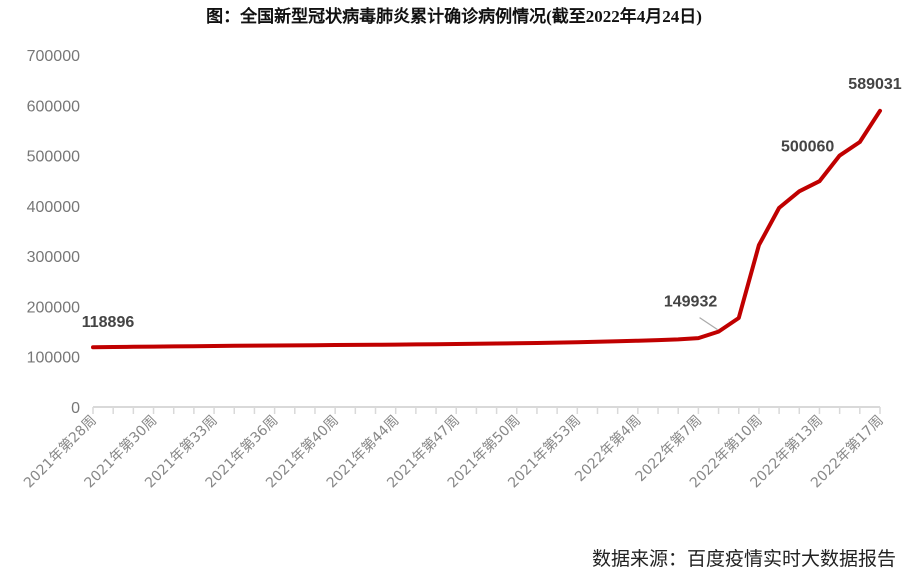  Describe the element at coordinates (708, 324) in the screenshot. I see `leader-line` at that location.